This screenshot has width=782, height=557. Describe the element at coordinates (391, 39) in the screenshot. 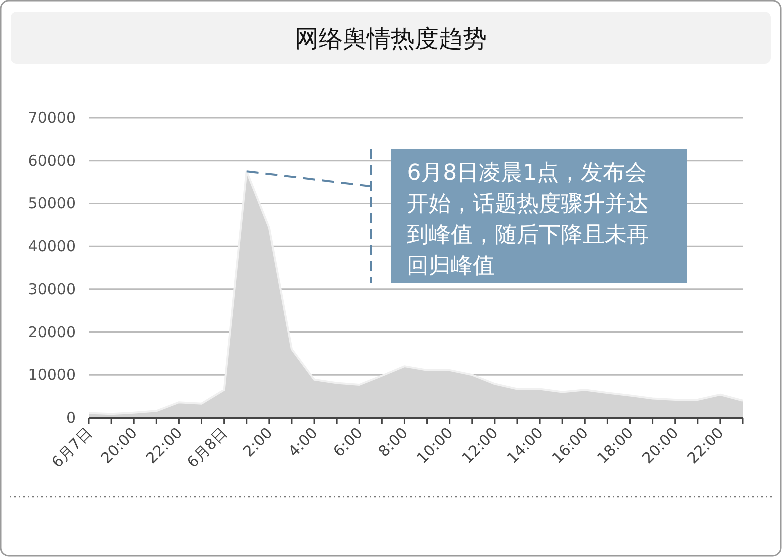

I see `title: 网络舆情热度趋势` at that location.